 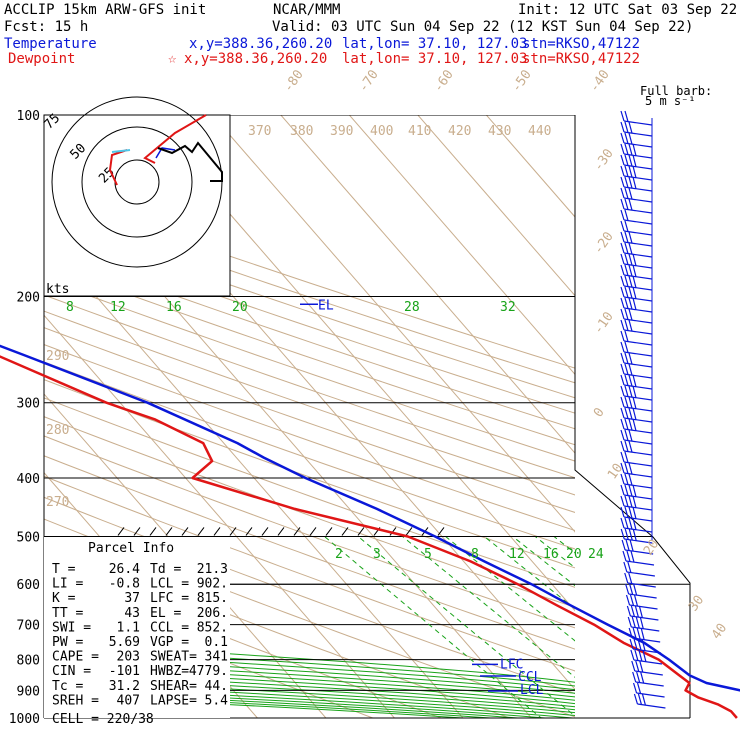 I want to click on hodo-trace-blue, so click(x=165, y=153).